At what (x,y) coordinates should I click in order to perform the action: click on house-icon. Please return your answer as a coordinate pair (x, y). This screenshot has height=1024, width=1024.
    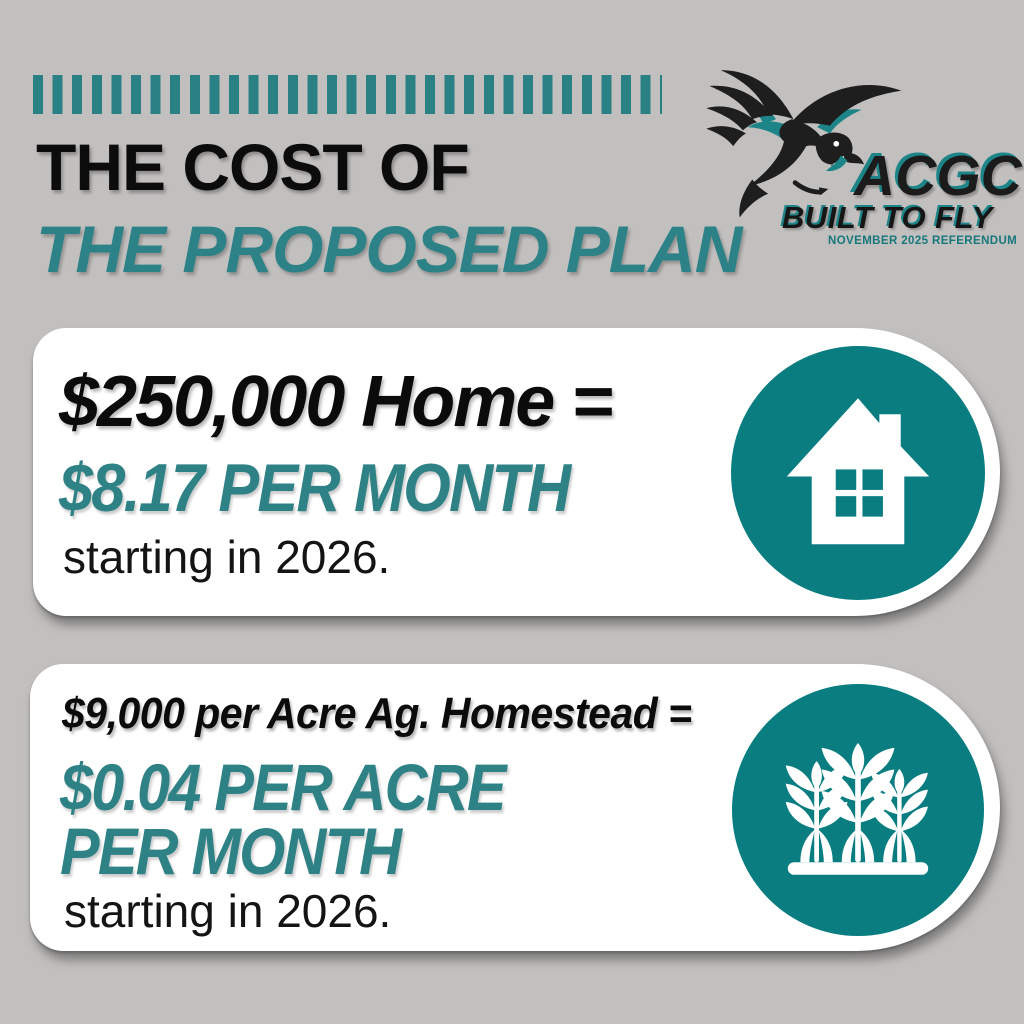
    Looking at the image, I should click on (858, 471).